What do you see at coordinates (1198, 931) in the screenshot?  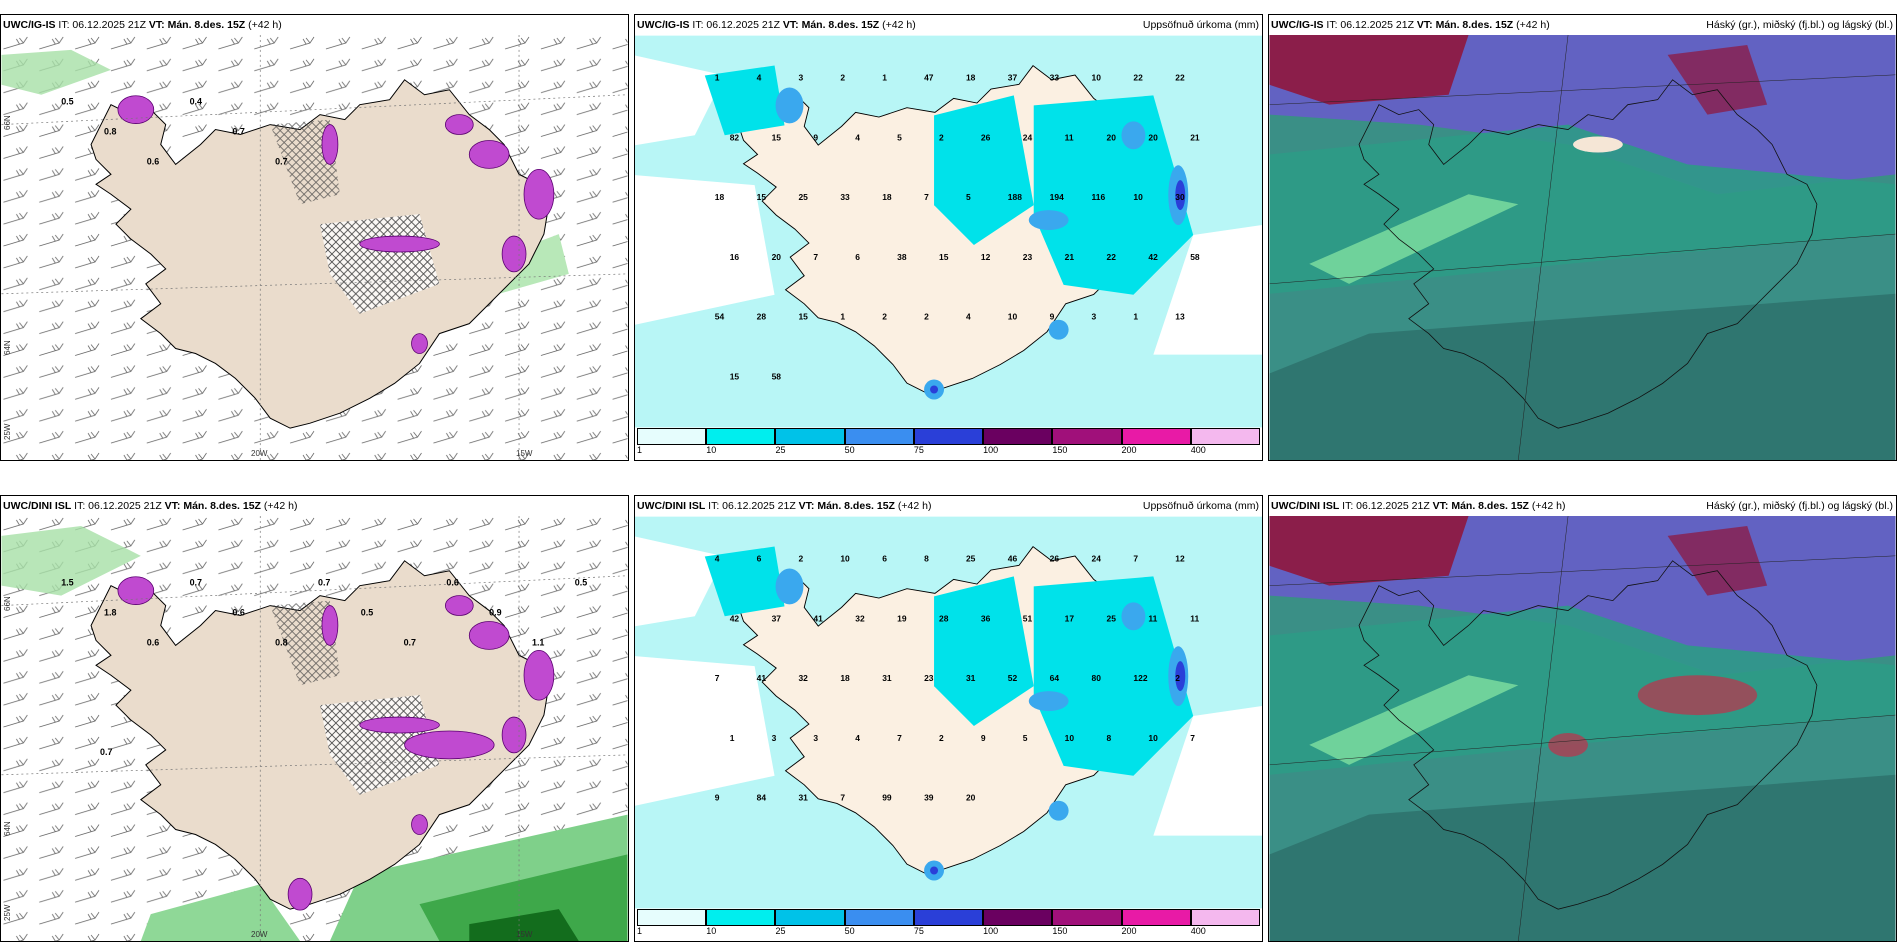 I see `colorbar-tick: 400` at bounding box center [1198, 931].